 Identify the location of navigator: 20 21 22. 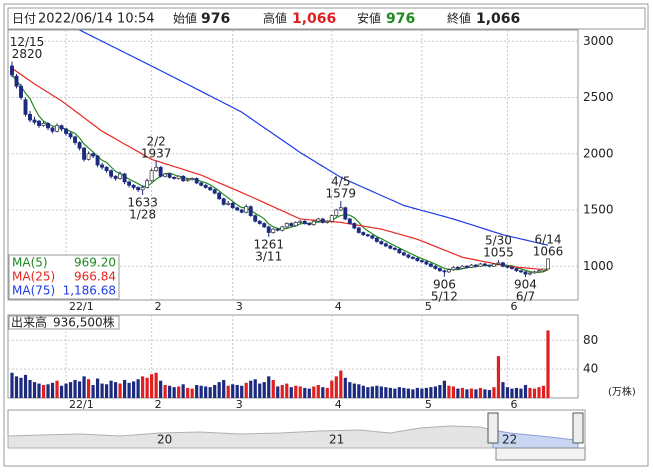
(296, 435).